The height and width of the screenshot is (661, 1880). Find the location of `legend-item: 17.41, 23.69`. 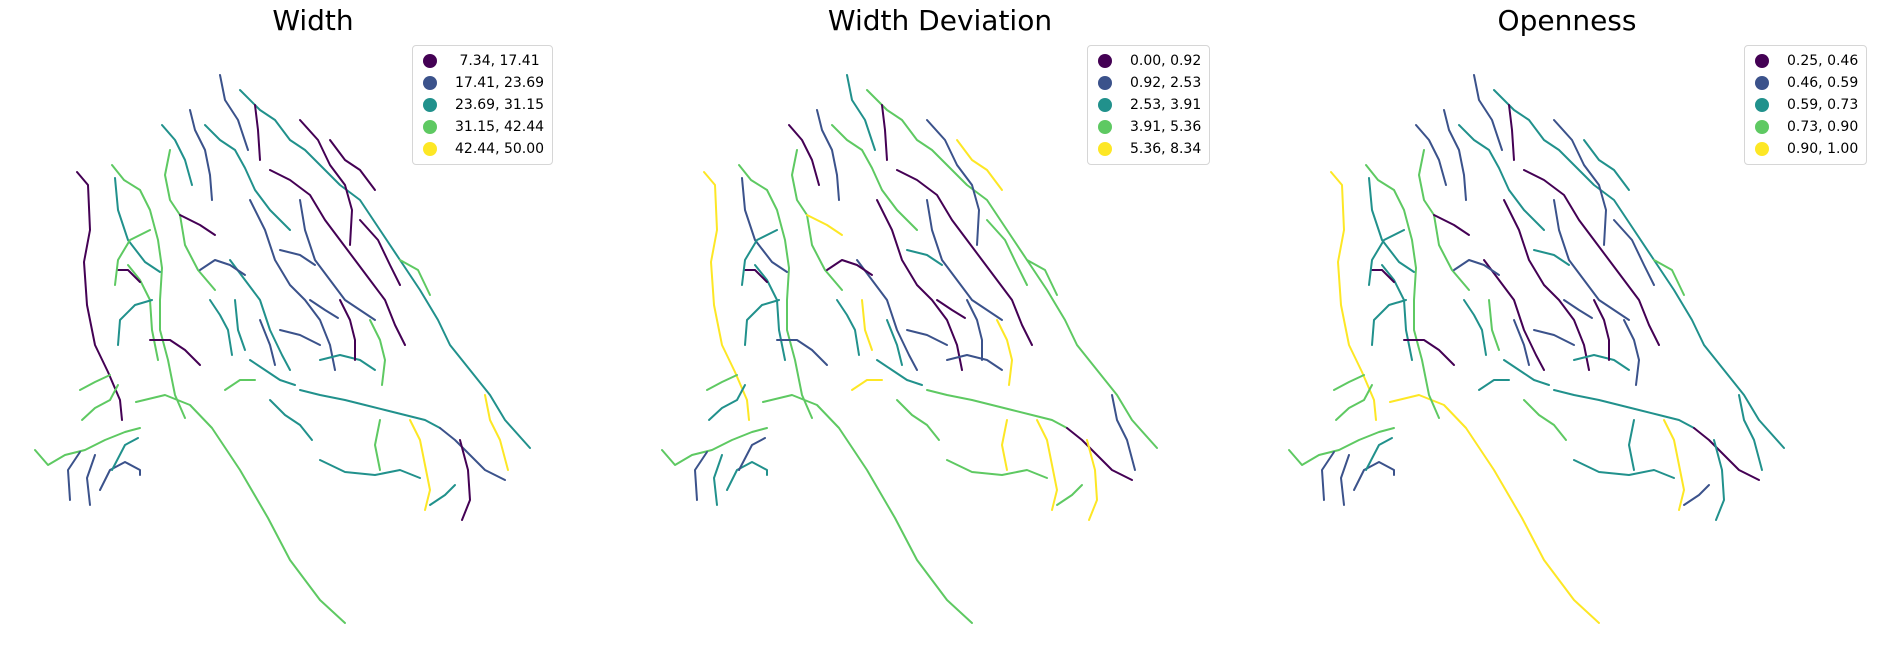

legend-item: 17.41, 23.69 is located at coordinates (483, 83).